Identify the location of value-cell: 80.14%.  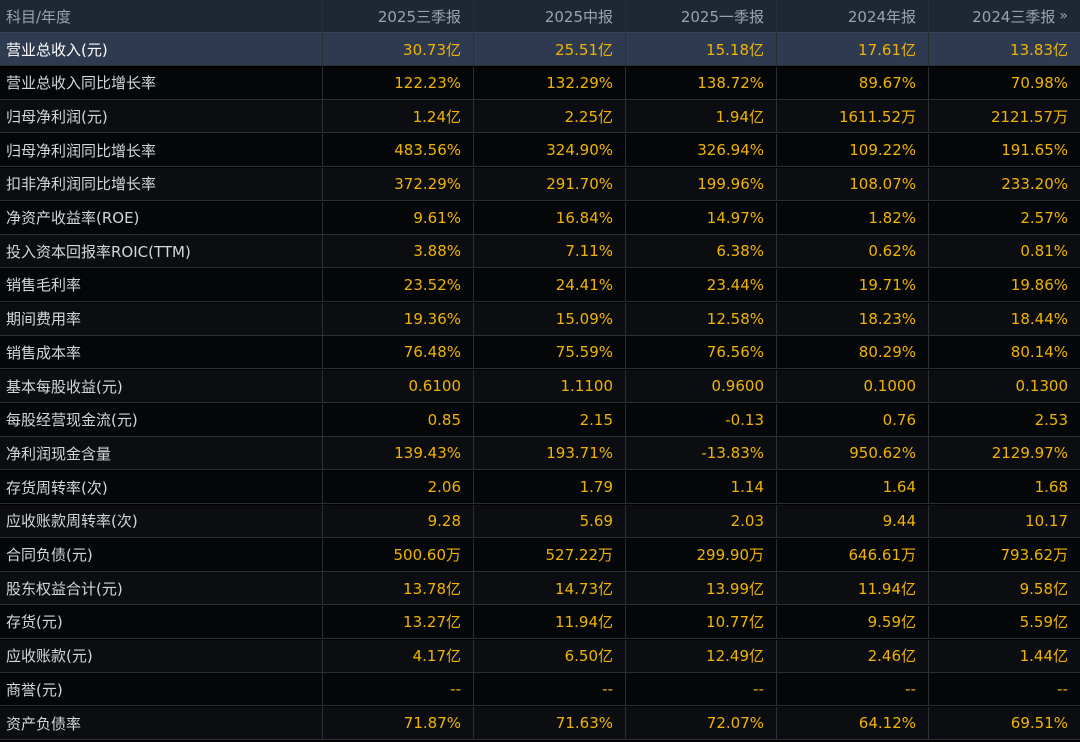
(1004, 353).